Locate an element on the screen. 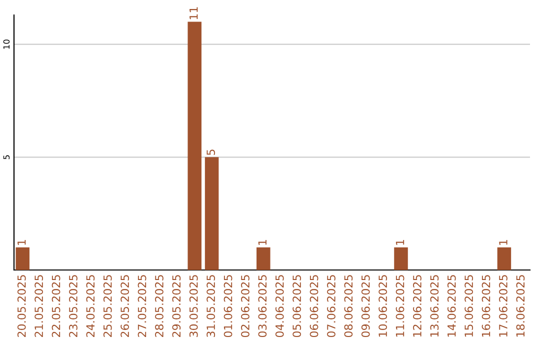 The image size is (540, 340). x-tick-label: 23.05.2025 is located at coordinates (73, 306).